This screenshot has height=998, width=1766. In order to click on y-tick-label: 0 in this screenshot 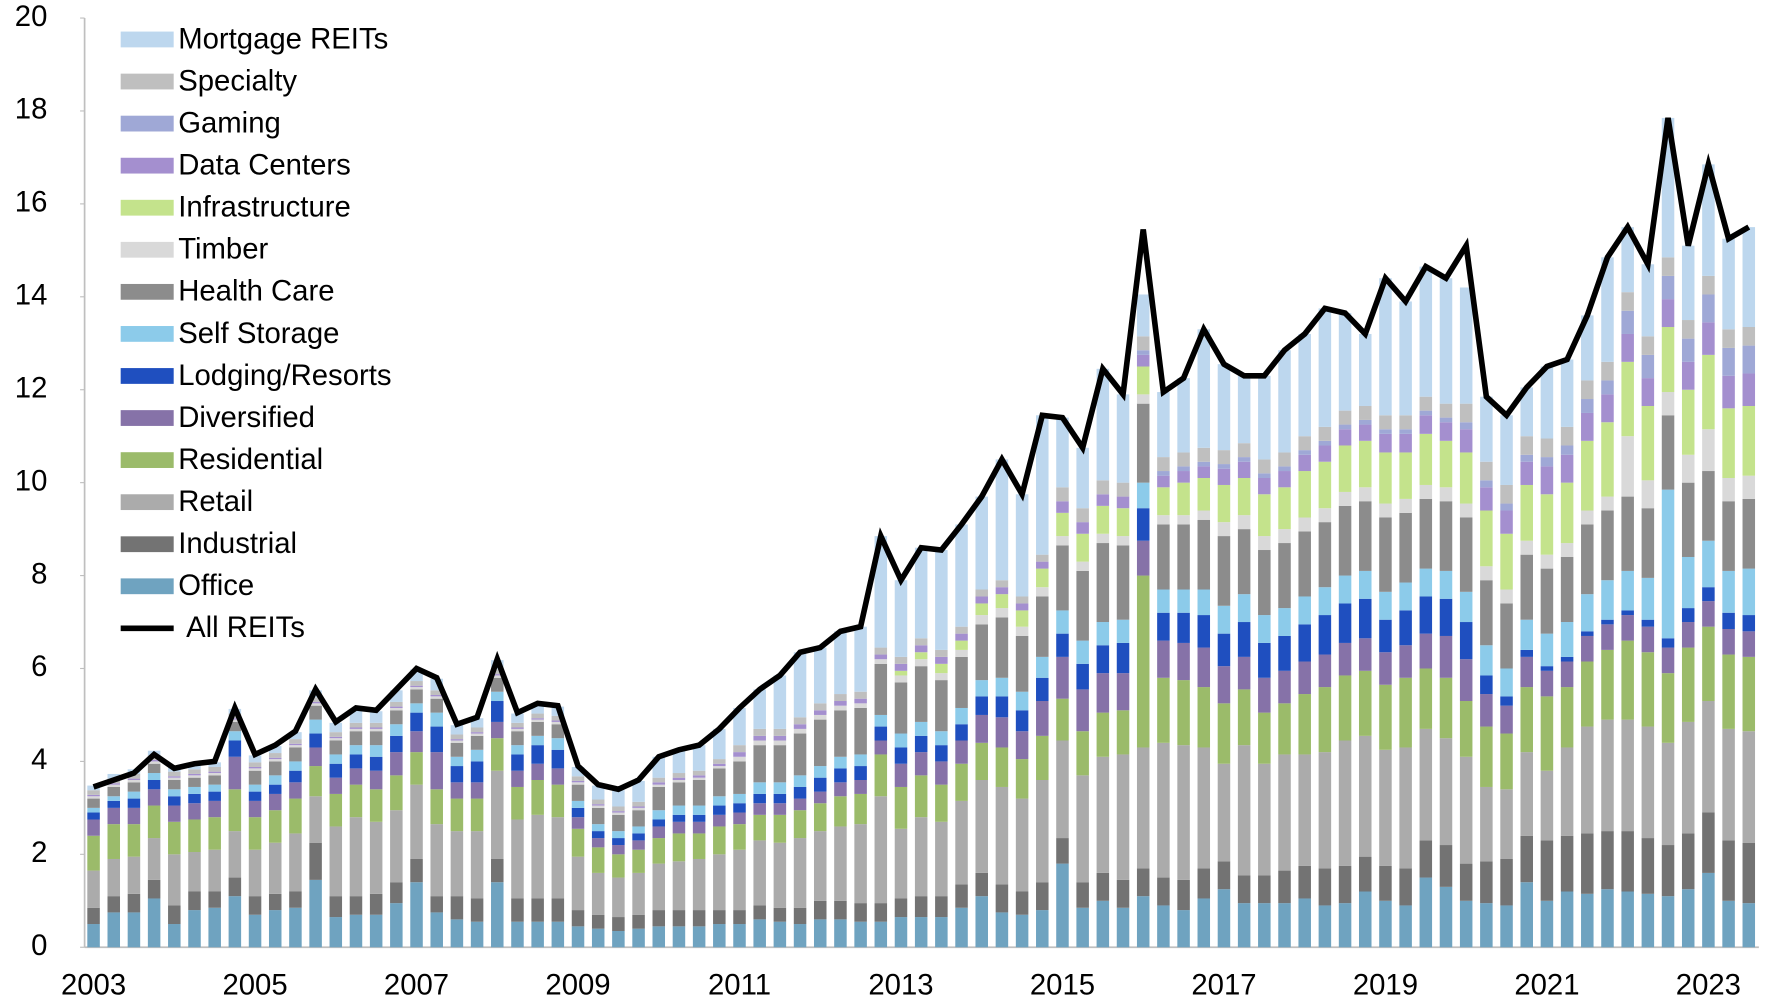, I will do `click(39, 945)`.